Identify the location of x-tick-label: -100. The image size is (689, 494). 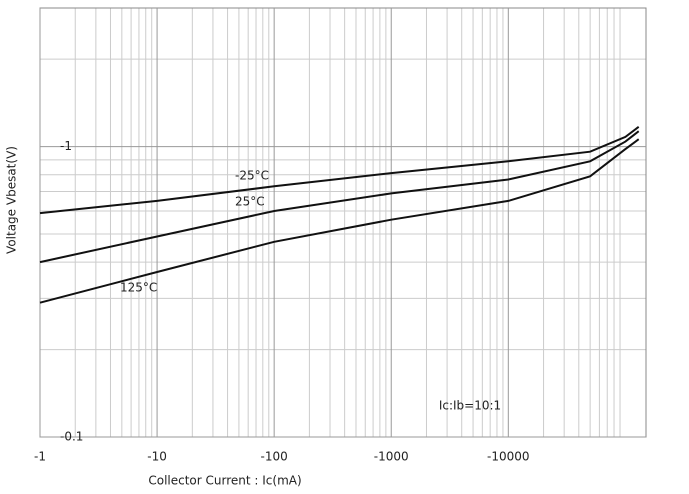
(274, 457).